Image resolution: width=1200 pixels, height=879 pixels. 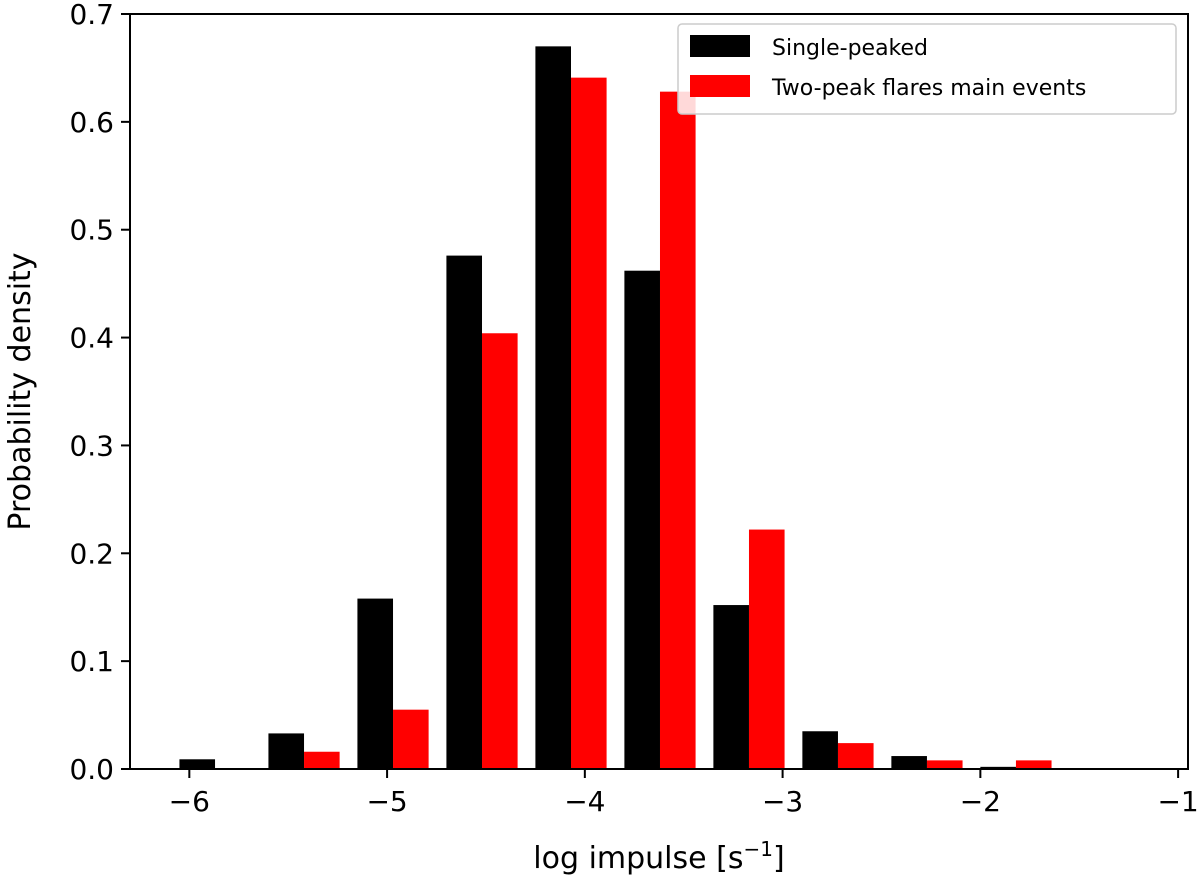 What do you see at coordinates (1177, 801) in the screenshot?
I see `x-tick-label: −1` at bounding box center [1177, 801].